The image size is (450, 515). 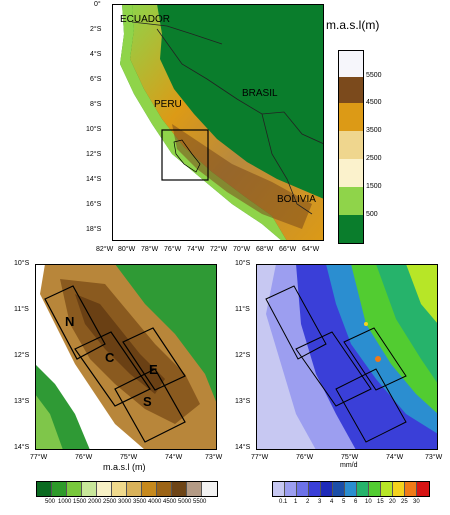 I want to click on box-label-e: E, so click(x=153, y=369).